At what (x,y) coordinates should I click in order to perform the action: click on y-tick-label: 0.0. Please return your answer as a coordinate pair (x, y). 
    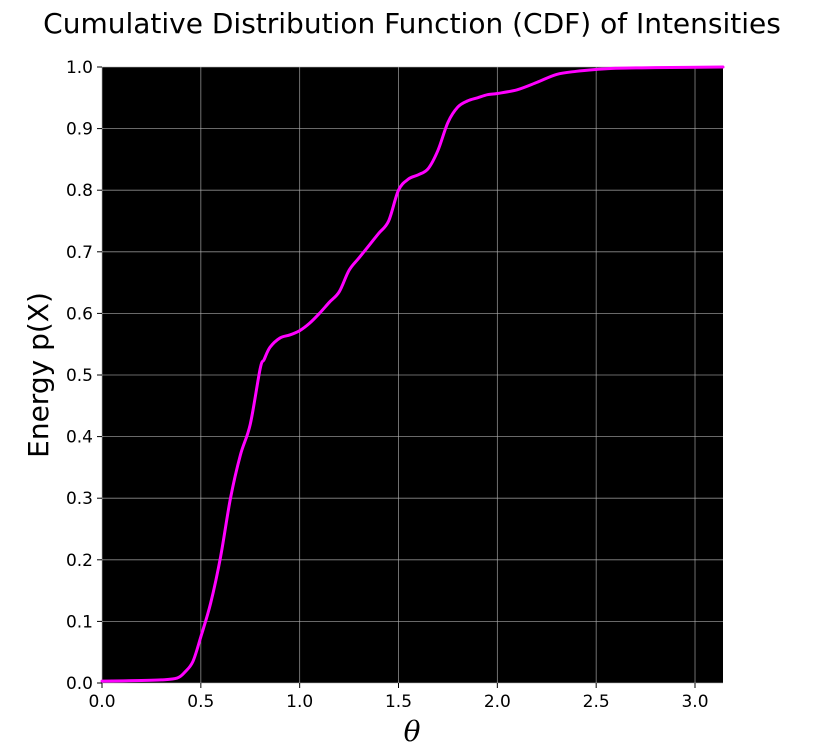
    Looking at the image, I should click on (79, 684).